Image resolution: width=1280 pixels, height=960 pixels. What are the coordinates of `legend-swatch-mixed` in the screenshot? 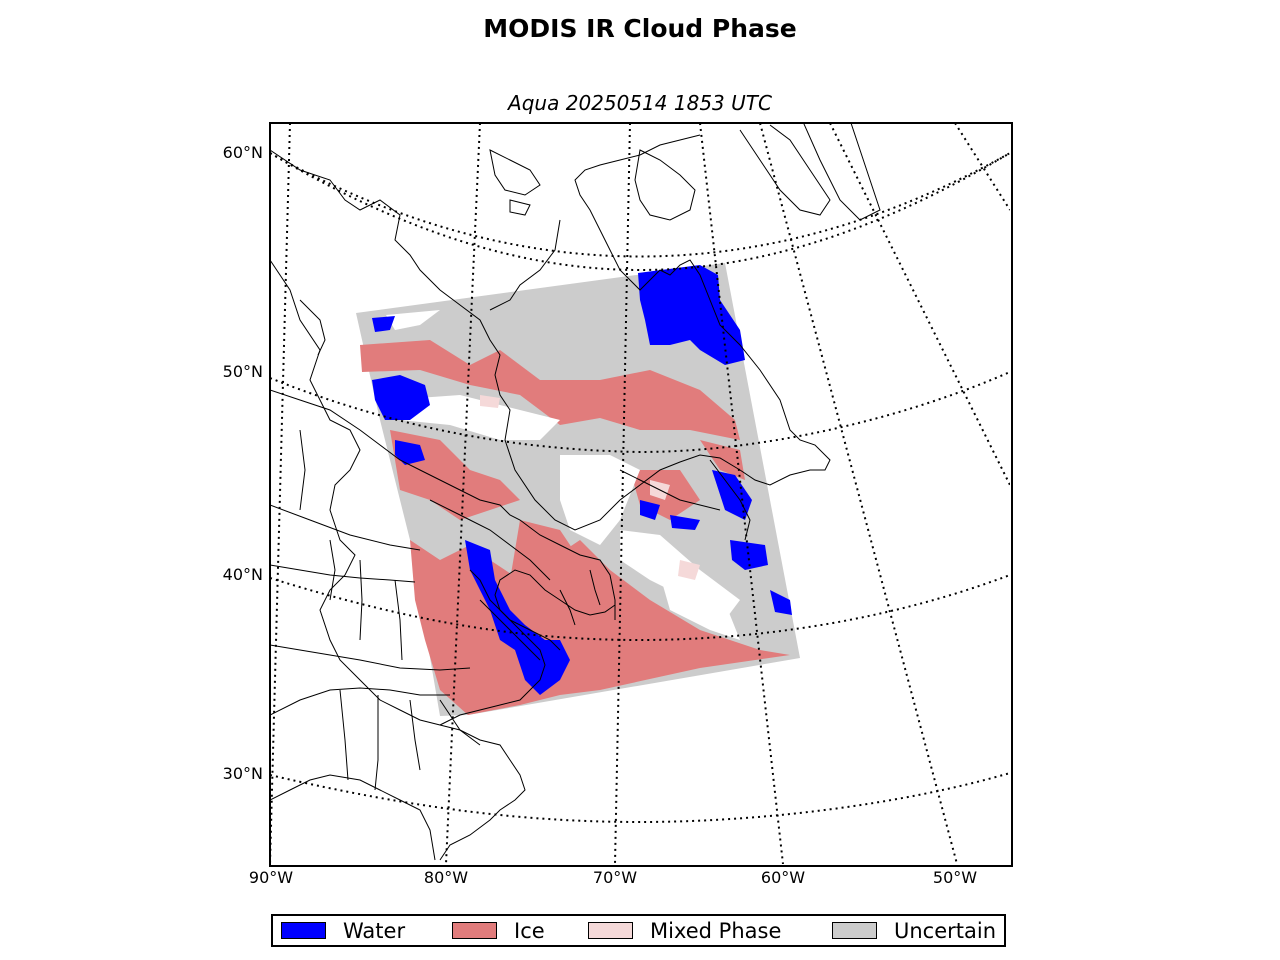 It's located at (610, 930).